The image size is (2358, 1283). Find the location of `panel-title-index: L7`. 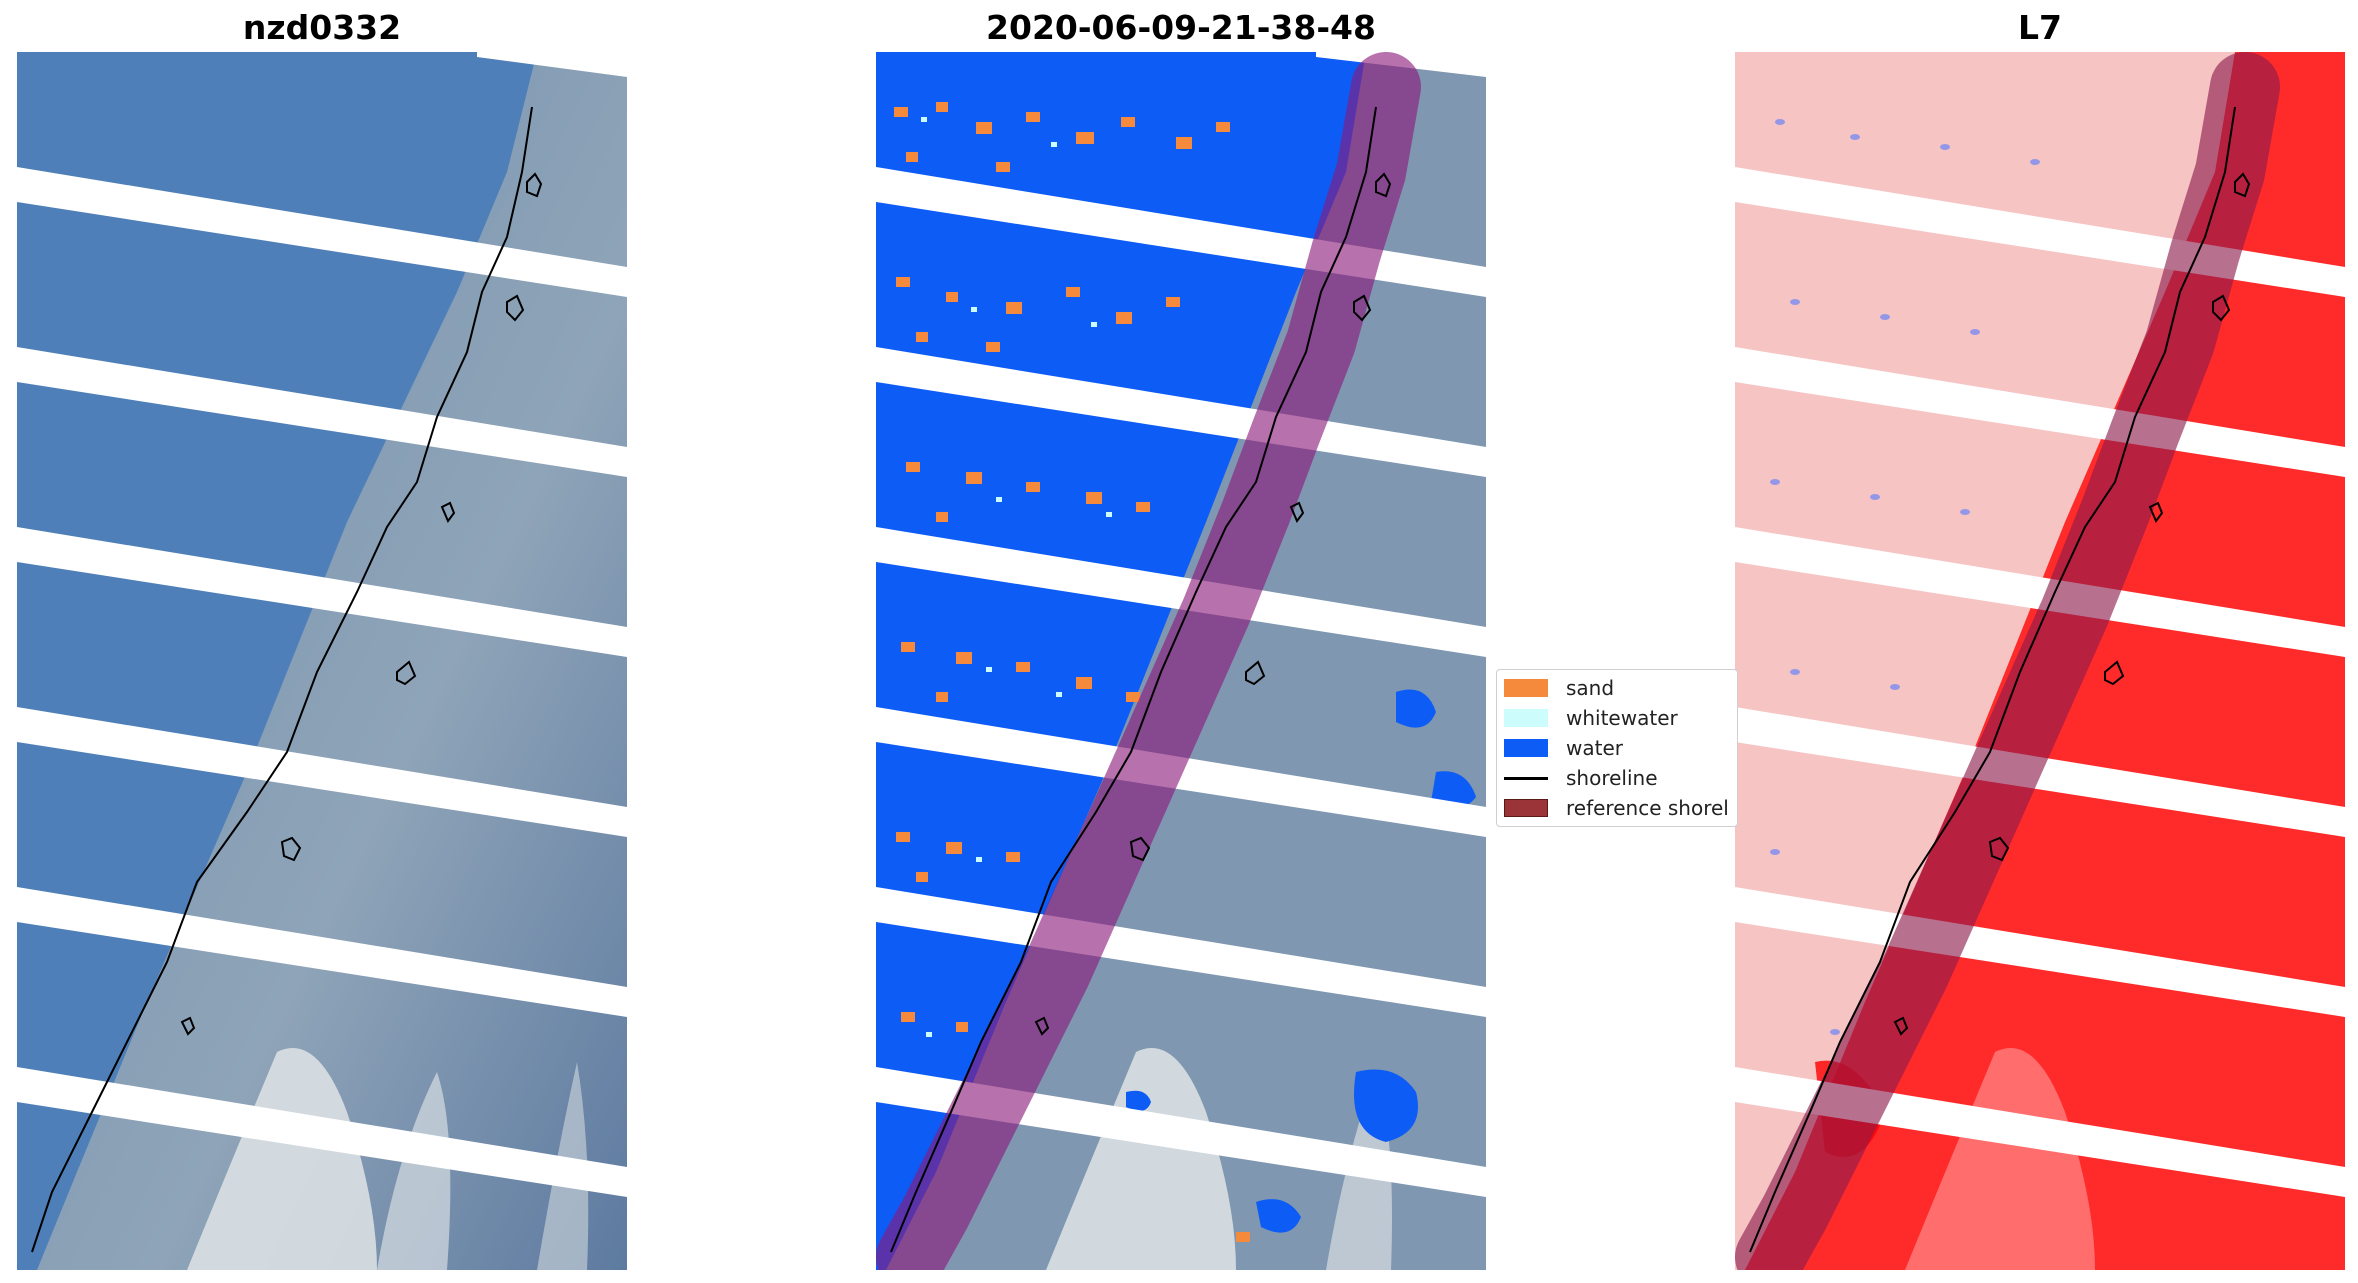

panel-title-index: L7 is located at coordinates (2040, 27).